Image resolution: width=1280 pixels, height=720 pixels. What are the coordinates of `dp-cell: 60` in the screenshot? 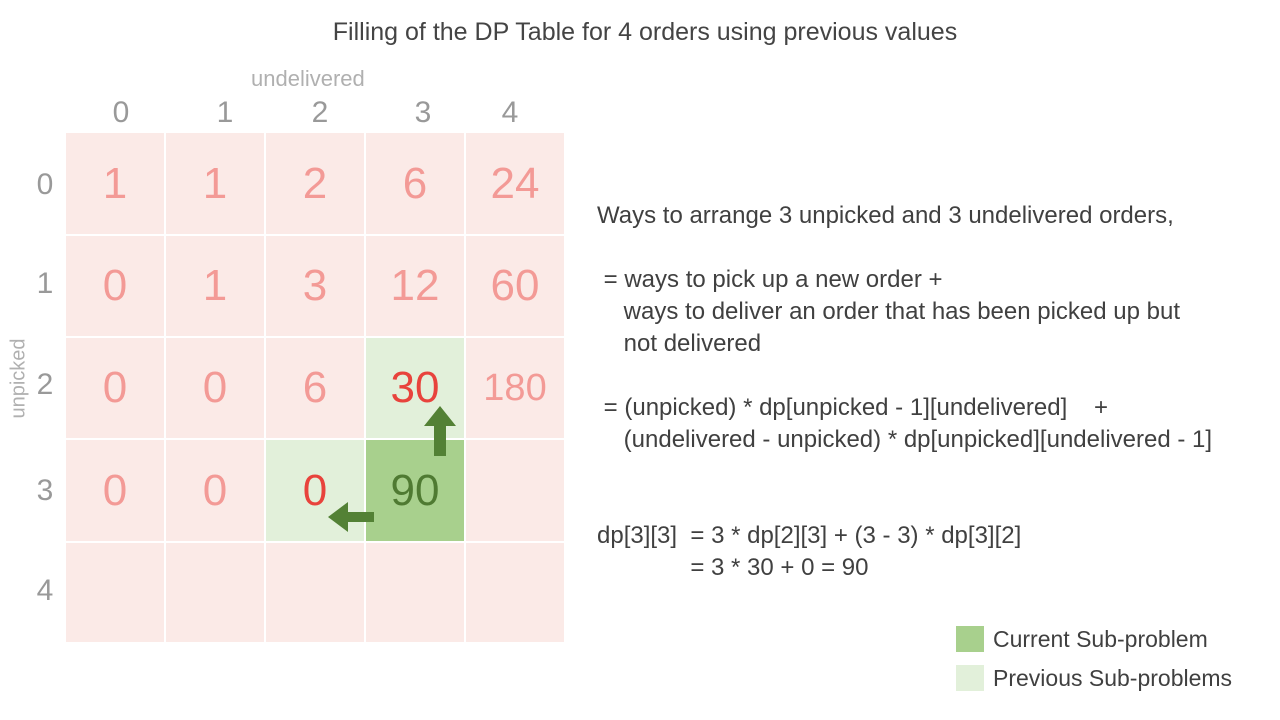 It's located at (515, 286).